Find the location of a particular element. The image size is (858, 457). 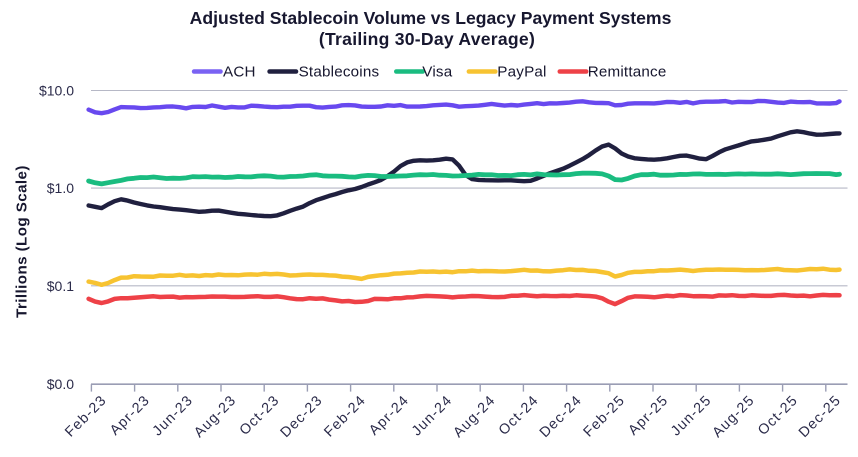

svg-text: (Trailing 30-Day Average) is located at coordinates (427, 39).